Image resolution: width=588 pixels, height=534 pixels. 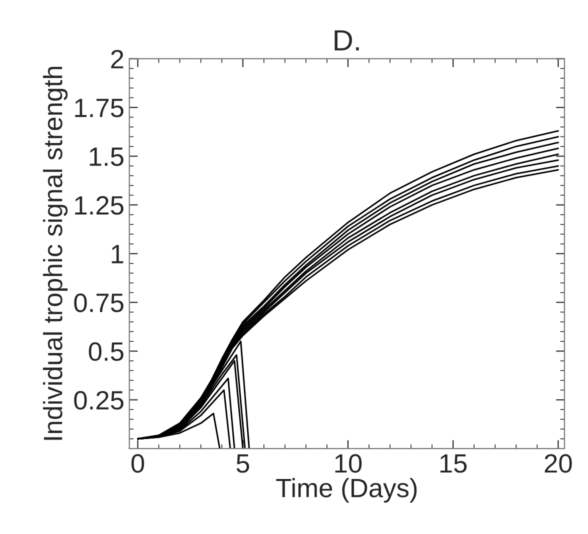 I want to click on x-axis-title: Time (Days), so click(x=346, y=490).